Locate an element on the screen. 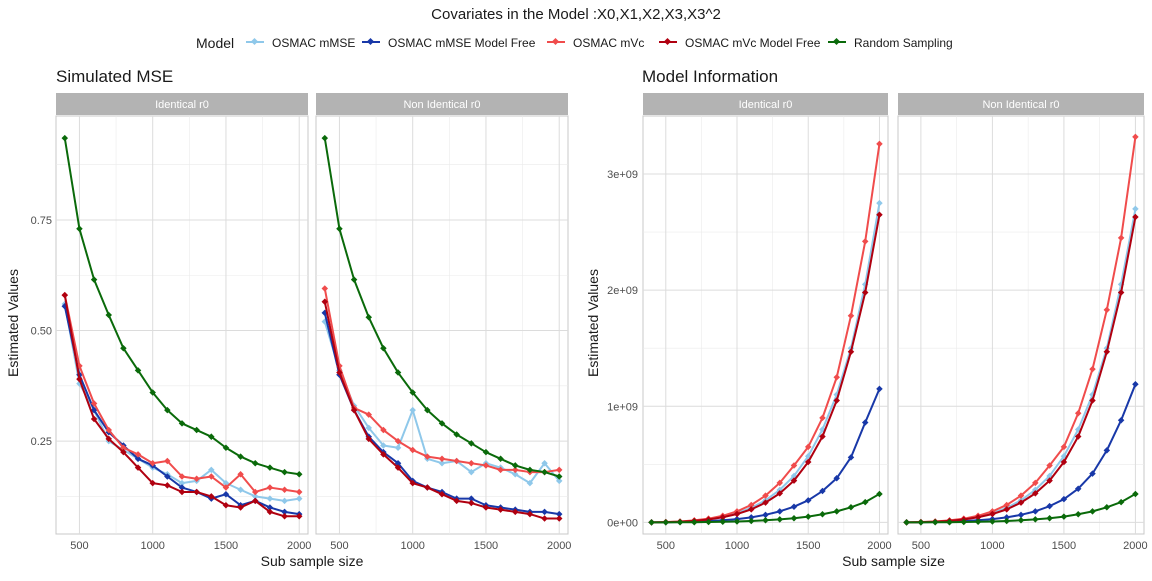 This screenshot has width=1152, height=581. y-tick-label: 1e+09 is located at coordinates (622, 407).